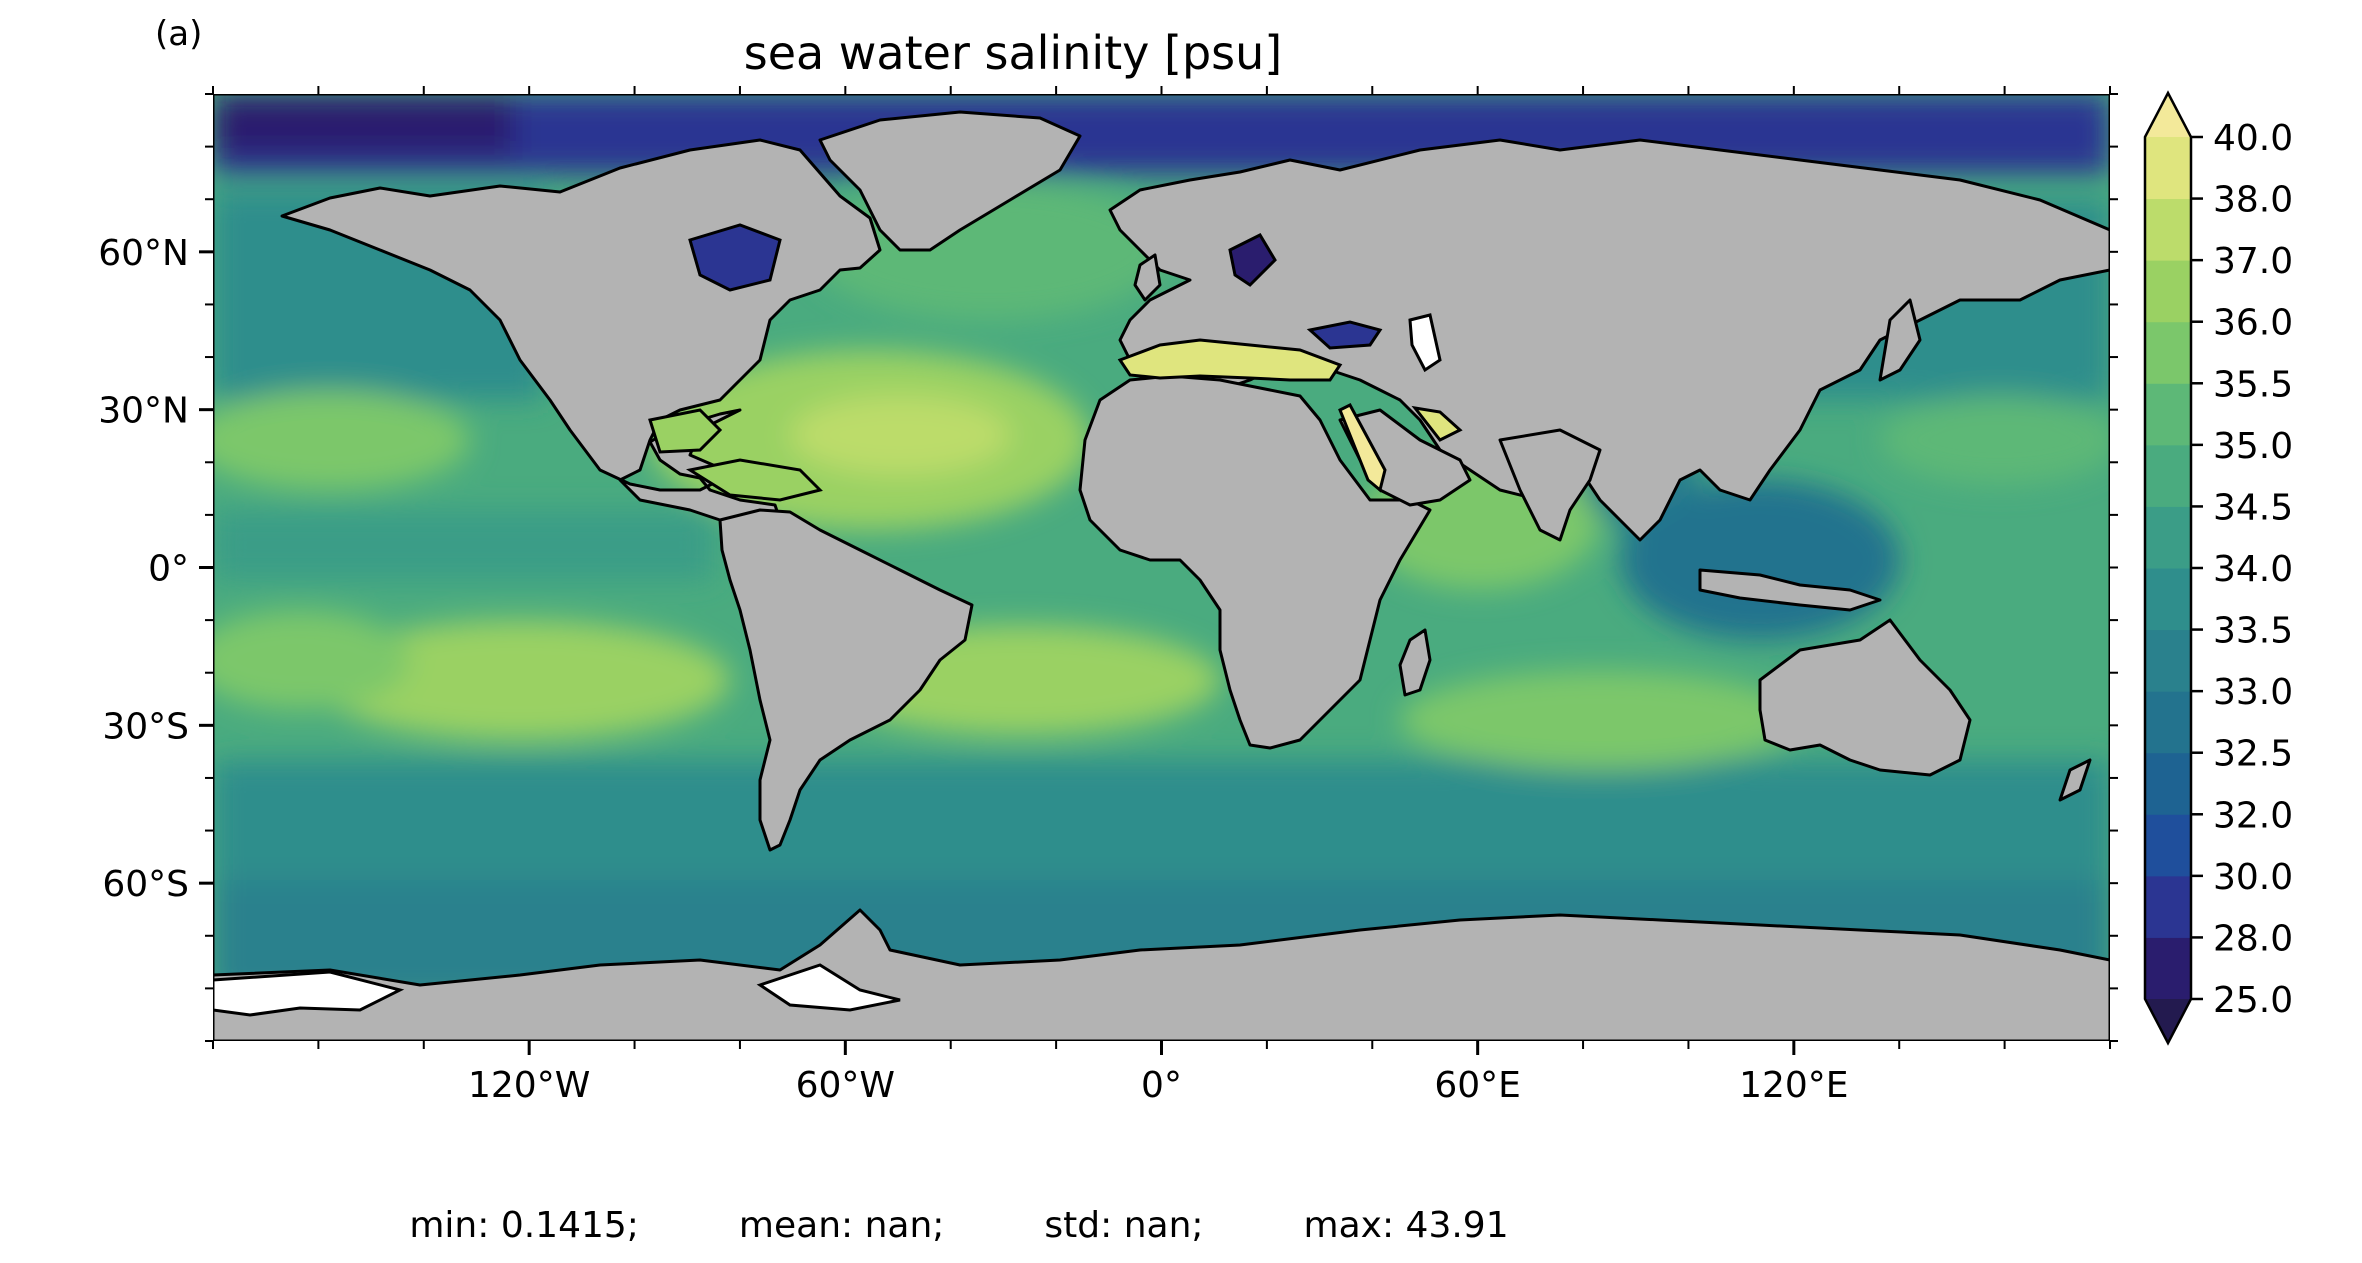 The width and height of the screenshot is (2362, 1263). I want to click on sea-black, so click(1344, 335).